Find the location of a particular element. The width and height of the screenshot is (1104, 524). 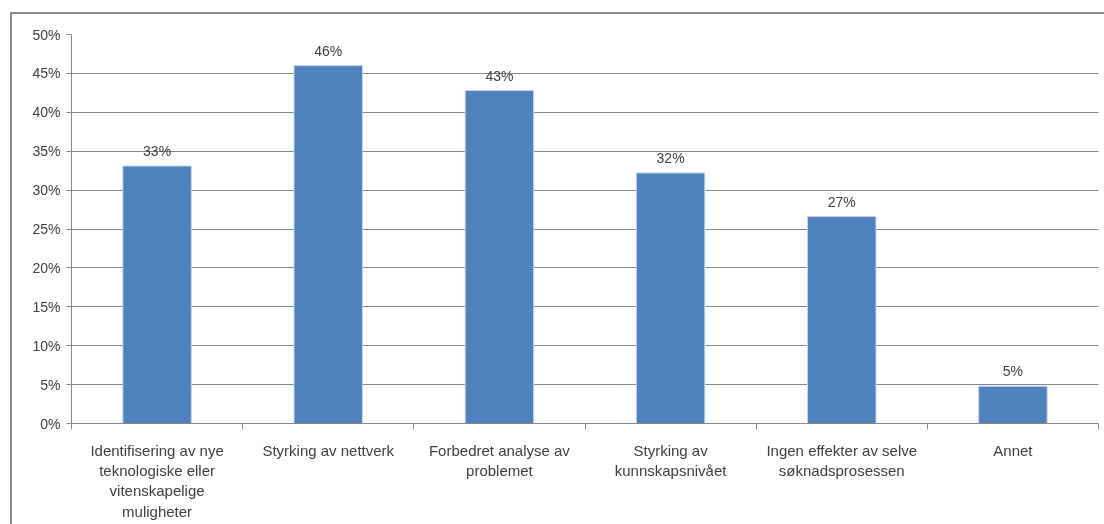

y-tick-label: 35% is located at coordinates (46, 151).